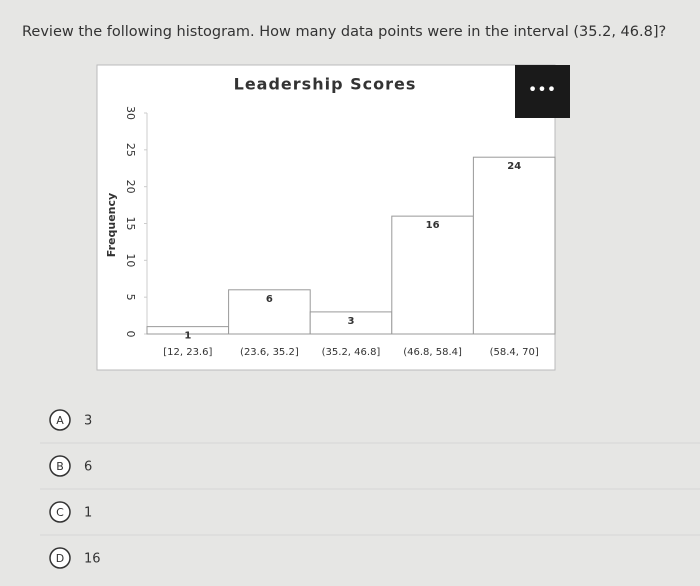  I want to click on x-tick-label: (35.2, 46.8], so click(351, 352).